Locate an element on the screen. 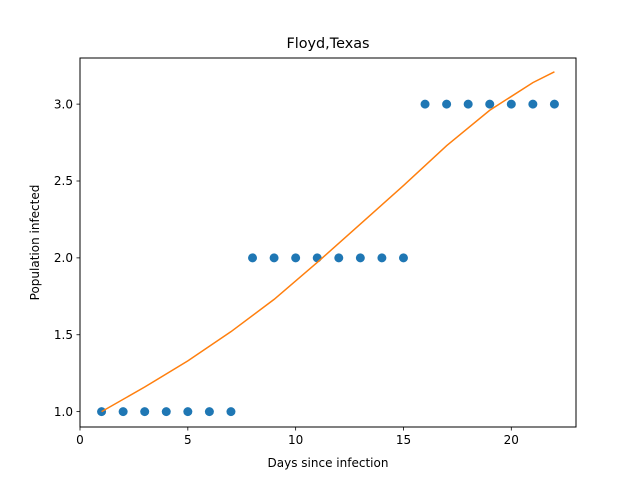 The image size is (640, 480). x-tick-label: 20 is located at coordinates (511, 440).